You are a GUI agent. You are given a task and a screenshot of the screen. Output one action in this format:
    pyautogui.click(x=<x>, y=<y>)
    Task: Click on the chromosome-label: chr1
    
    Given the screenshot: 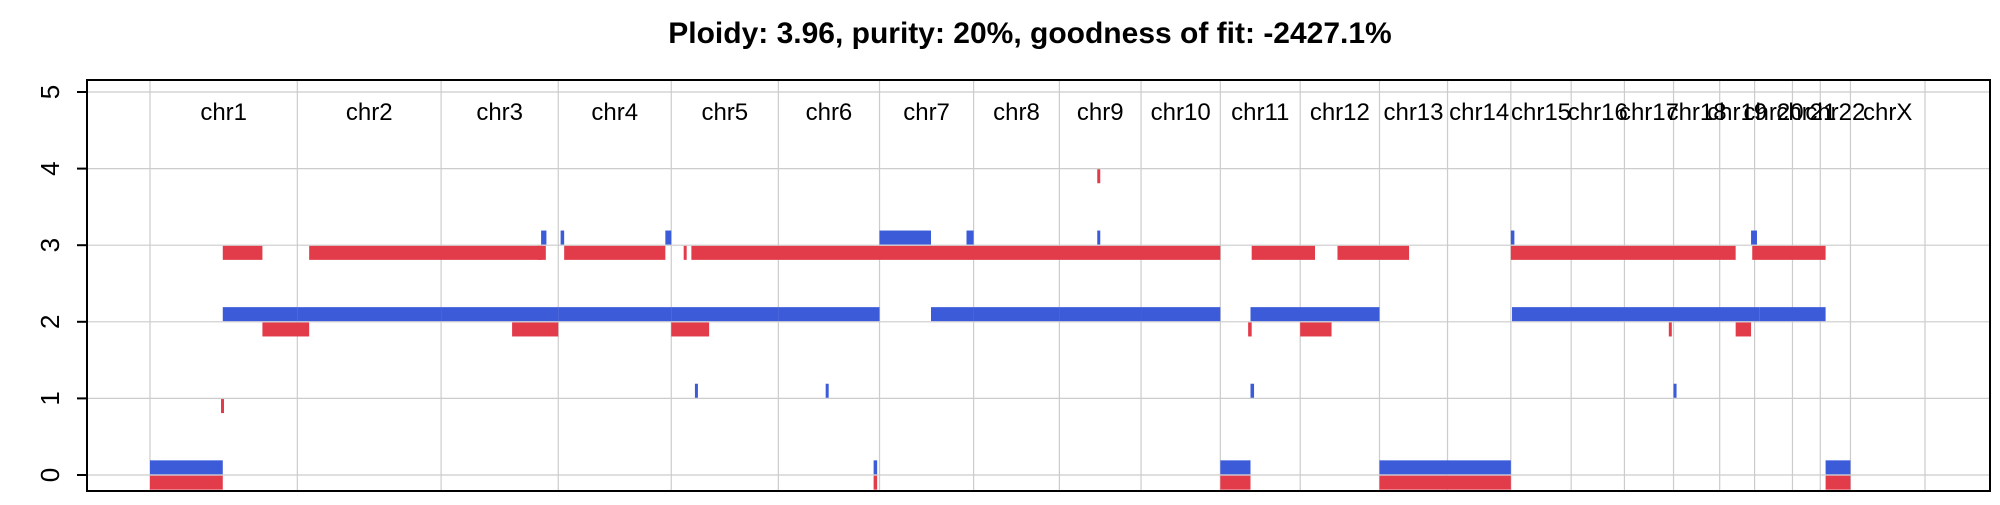 What is the action you would take?
    pyautogui.click(x=223, y=112)
    